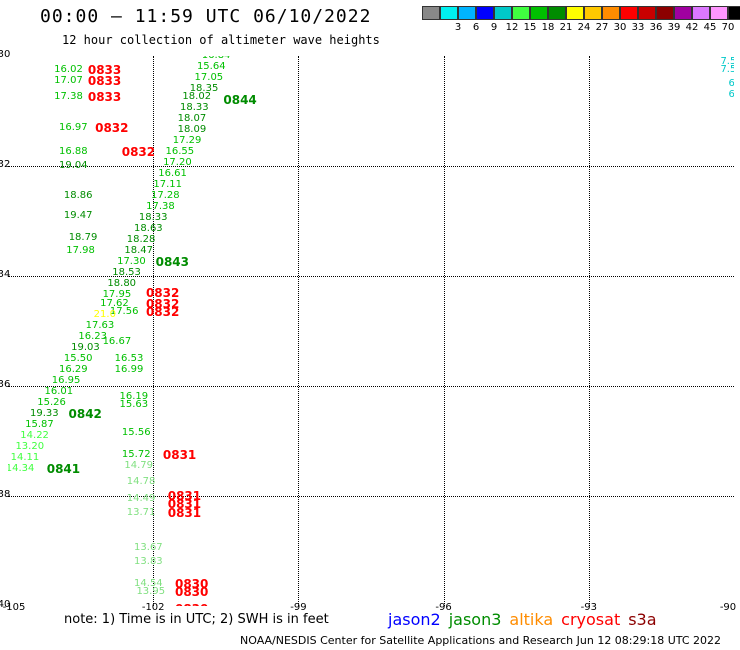  I want to click on legend-label: 30, so click(620, 27).